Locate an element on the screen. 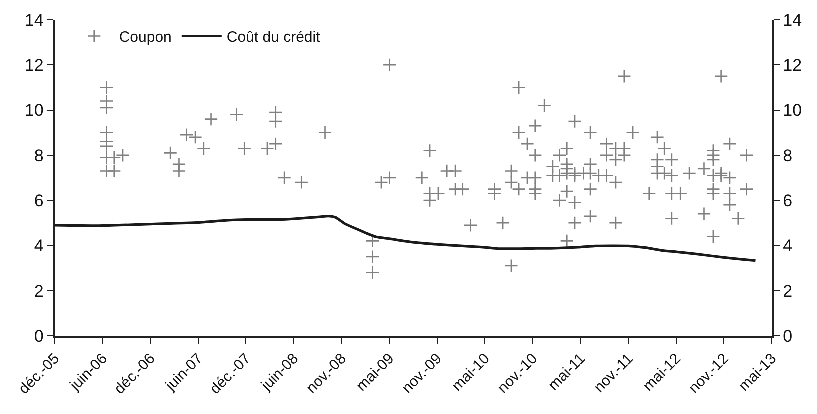 The height and width of the screenshot is (414, 817). y-tick-label: 2 is located at coordinates (39, 291).